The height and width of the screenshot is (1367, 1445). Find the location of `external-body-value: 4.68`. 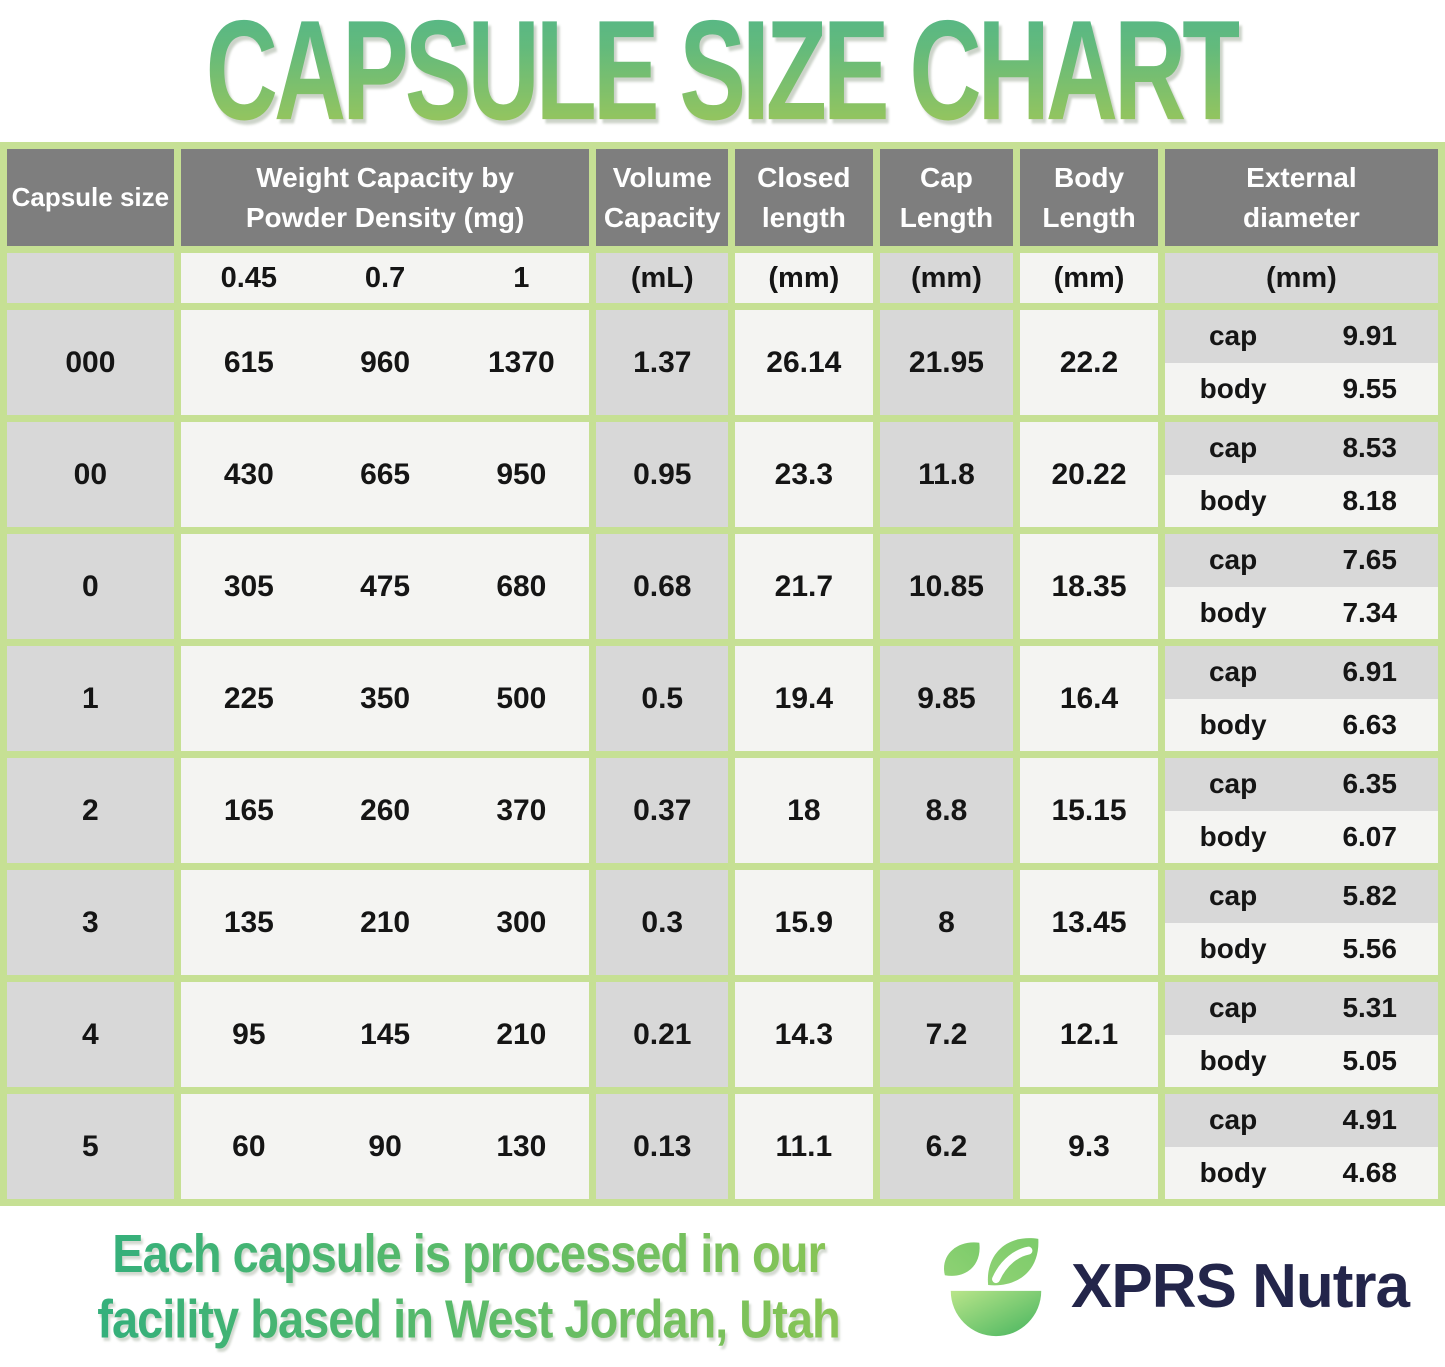

external-body-value: 4.68 is located at coordinates (1369, 1172).